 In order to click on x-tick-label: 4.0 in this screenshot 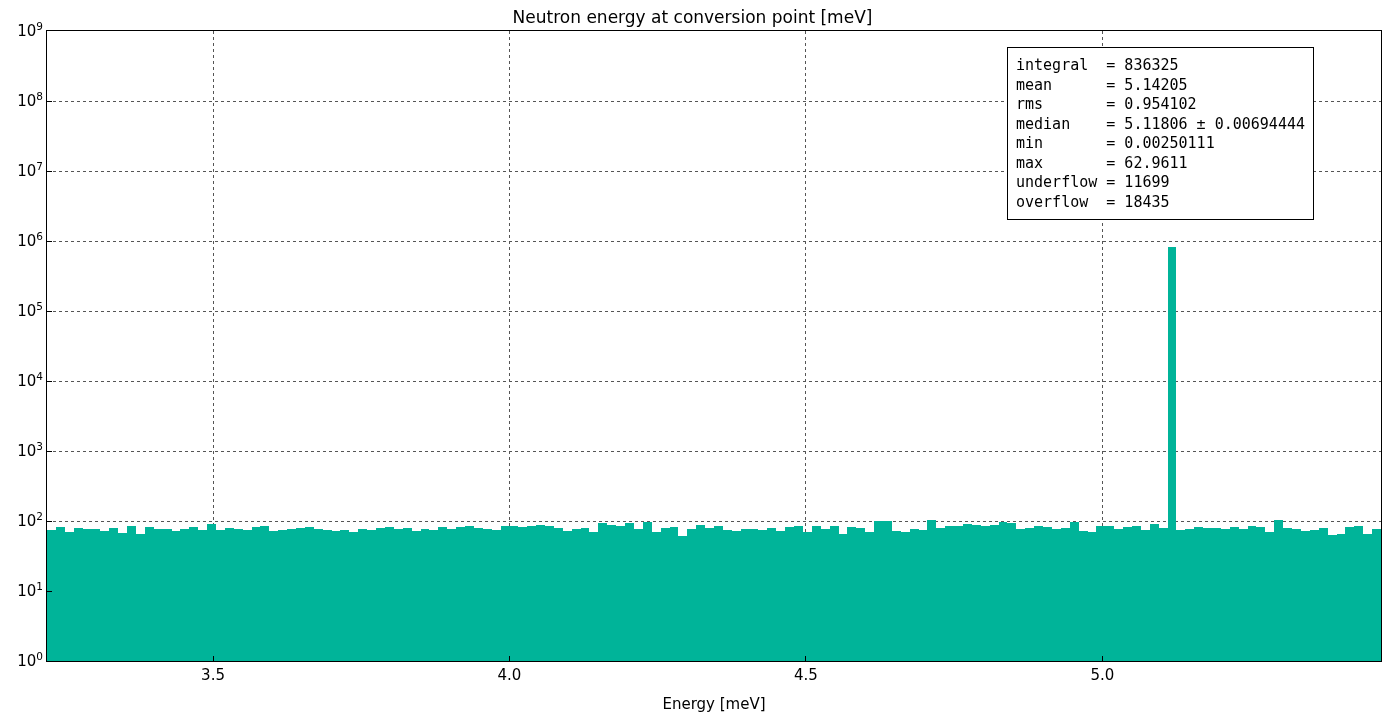, I will do `click(509, 675)`.